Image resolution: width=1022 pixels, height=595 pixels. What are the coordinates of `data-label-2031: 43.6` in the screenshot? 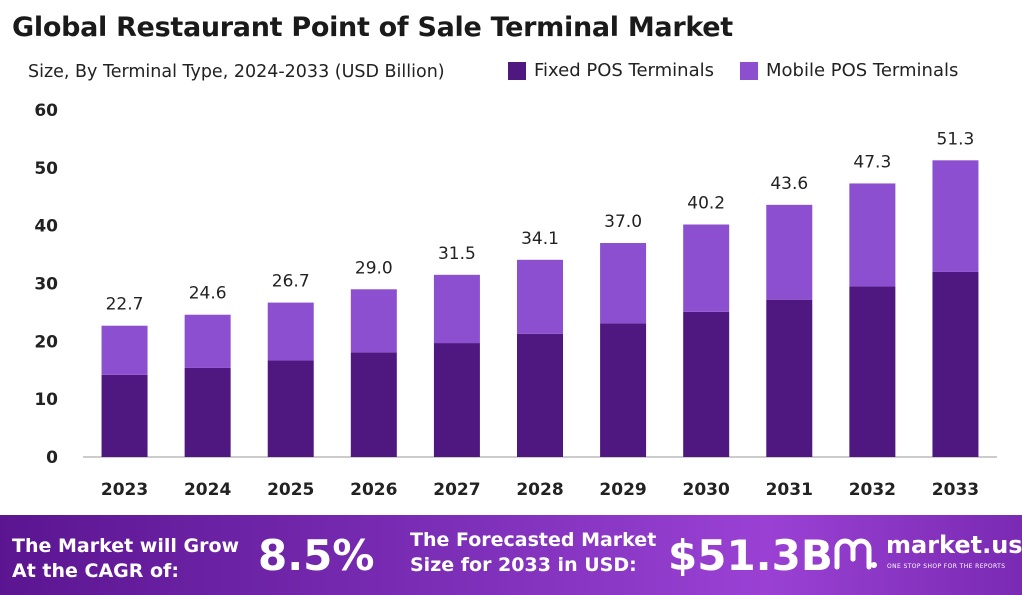 It's located at (789, 184).